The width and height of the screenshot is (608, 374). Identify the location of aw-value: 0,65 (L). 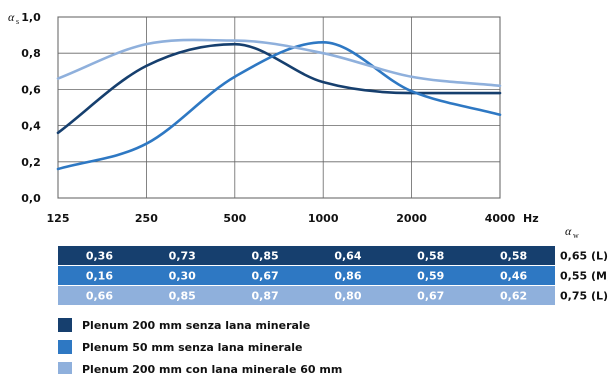
(584, 256).